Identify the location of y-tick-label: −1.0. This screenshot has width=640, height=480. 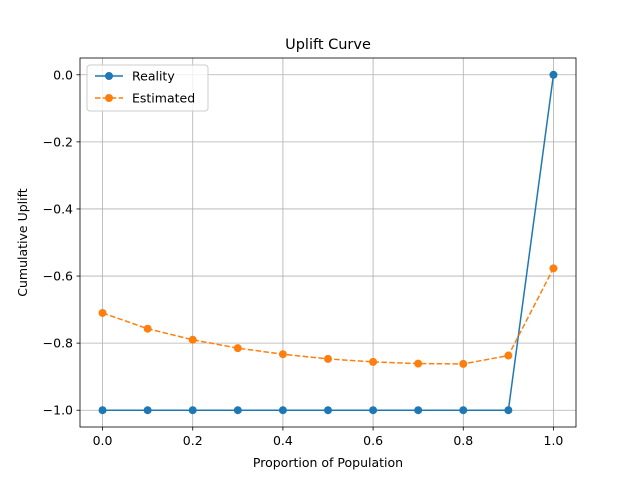
(58, 410).